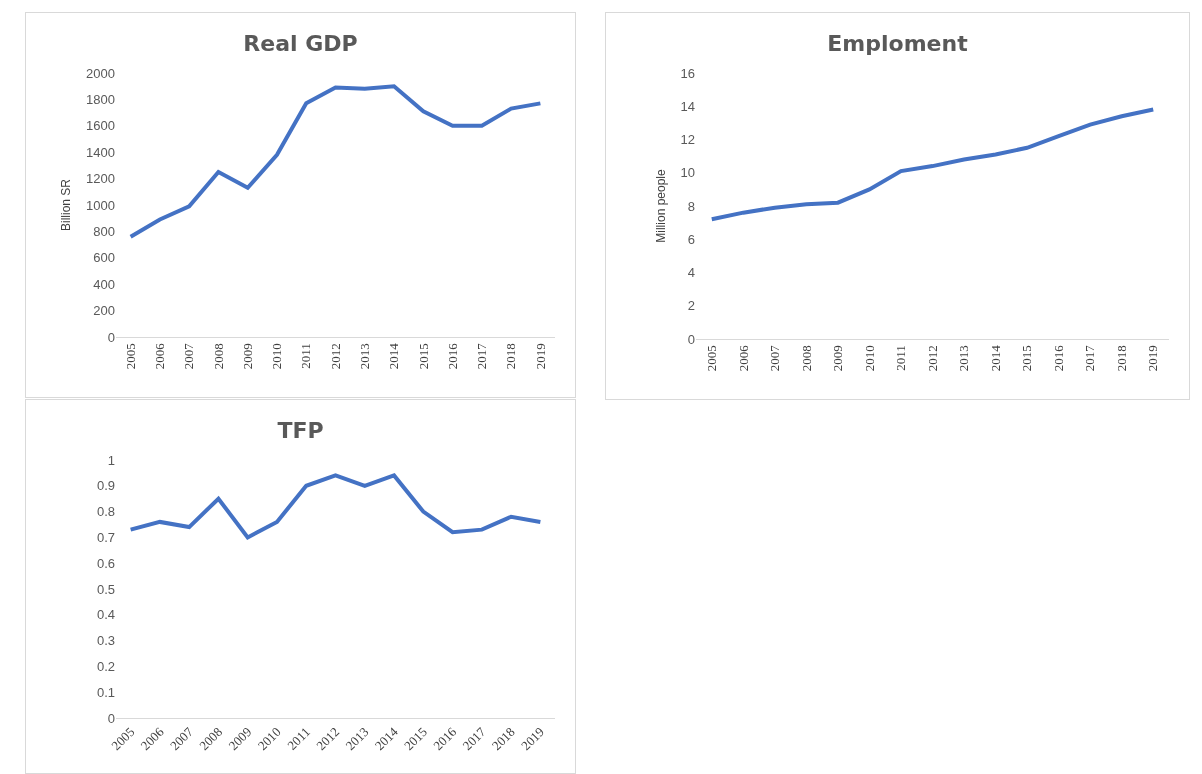 The width and height of the screenshot is (1202, 774). What do you see at coordinates (104, 231) in the screenshot?
I see `y-tick-label: 800` at bounding box center [104, 231].